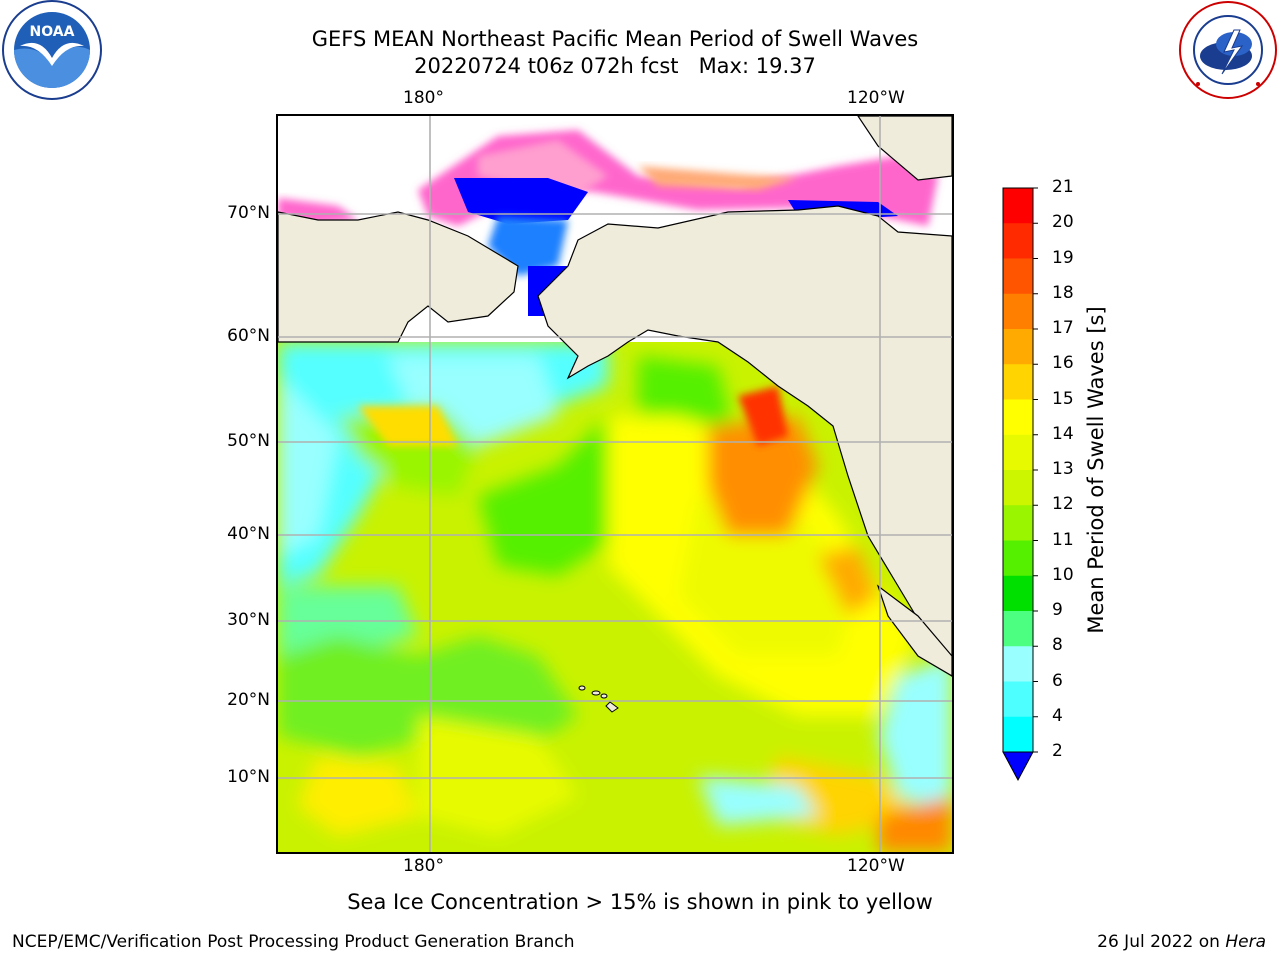  What do you see at coordinates (248, 777) in the screenshot?
I see `lat-label-10n: 10°N` at bounding box center [248, 777].